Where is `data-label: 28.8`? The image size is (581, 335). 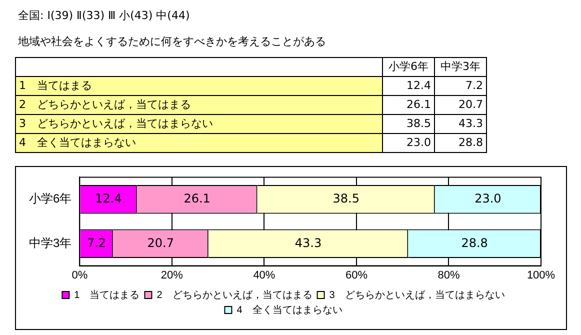 data-label: 28.8 is located at coordinates (474, 243).